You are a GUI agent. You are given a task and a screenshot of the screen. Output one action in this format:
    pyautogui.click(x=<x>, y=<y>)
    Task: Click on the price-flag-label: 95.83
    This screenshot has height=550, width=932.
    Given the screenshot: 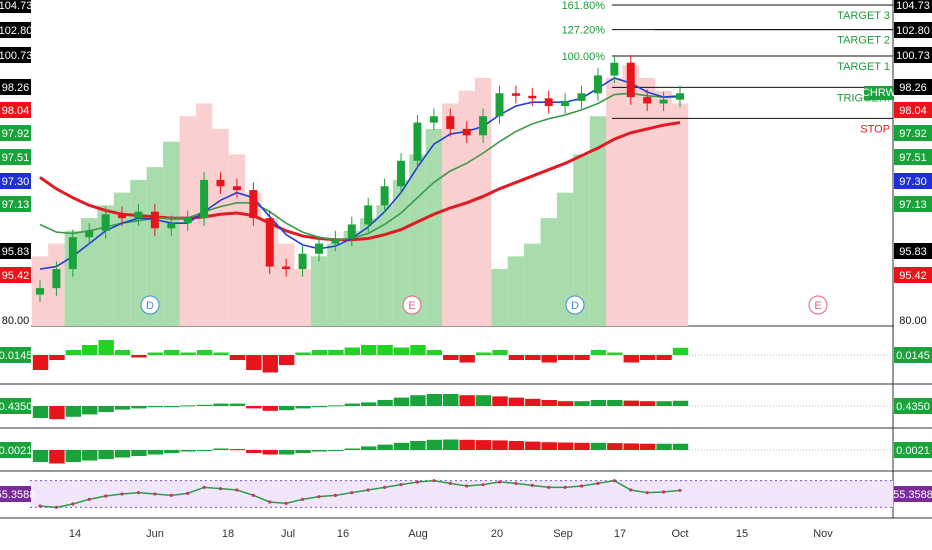 What is the action you would take?
    pyautogui.click(x=913, y=252)
    